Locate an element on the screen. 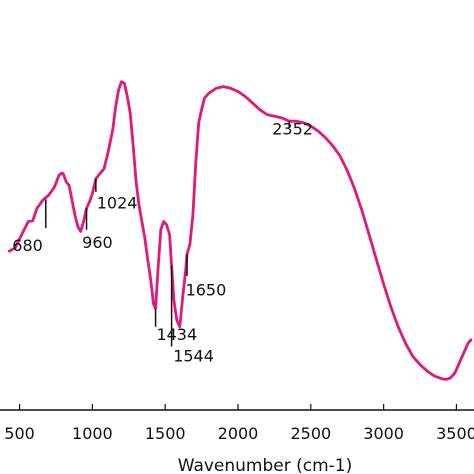 The image size is (474, 474). peak-label: 1024 is located at coordinates (117, 202).